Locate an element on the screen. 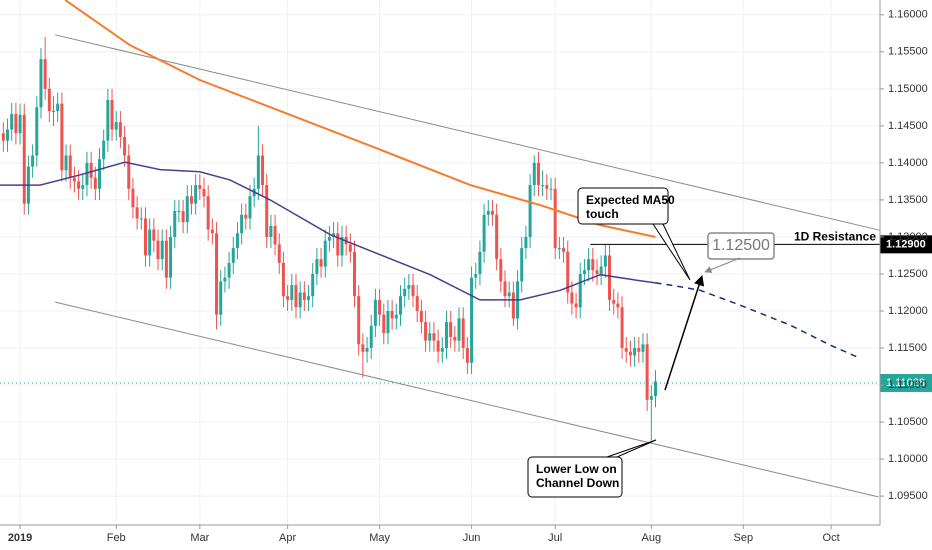 This screenshot has width=932, height=550. y-tick-label: 1.09500 is located at coordinates (908, 496).